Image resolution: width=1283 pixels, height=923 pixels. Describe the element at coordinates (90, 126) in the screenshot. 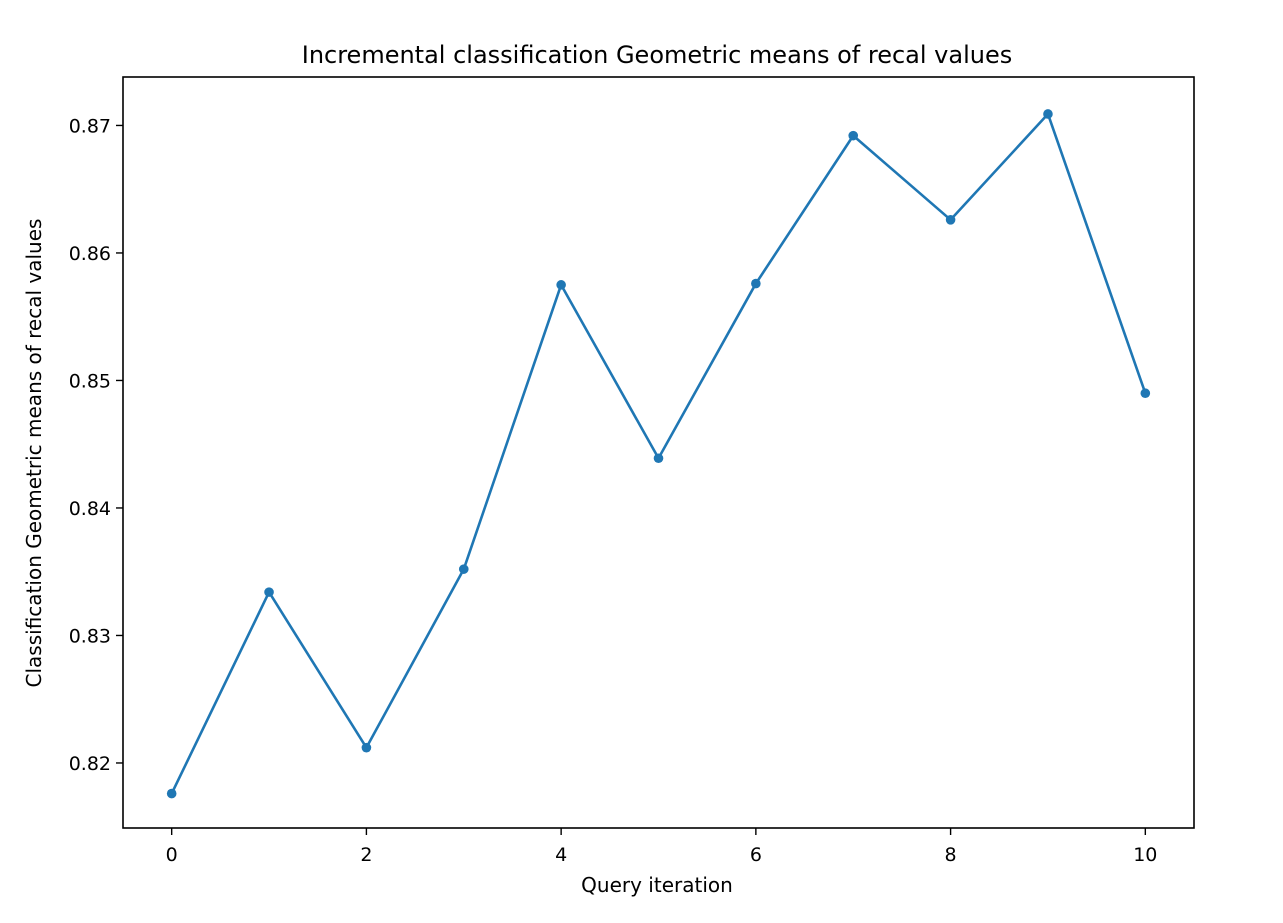

I see `y-tick-label: 0.87` at that location.